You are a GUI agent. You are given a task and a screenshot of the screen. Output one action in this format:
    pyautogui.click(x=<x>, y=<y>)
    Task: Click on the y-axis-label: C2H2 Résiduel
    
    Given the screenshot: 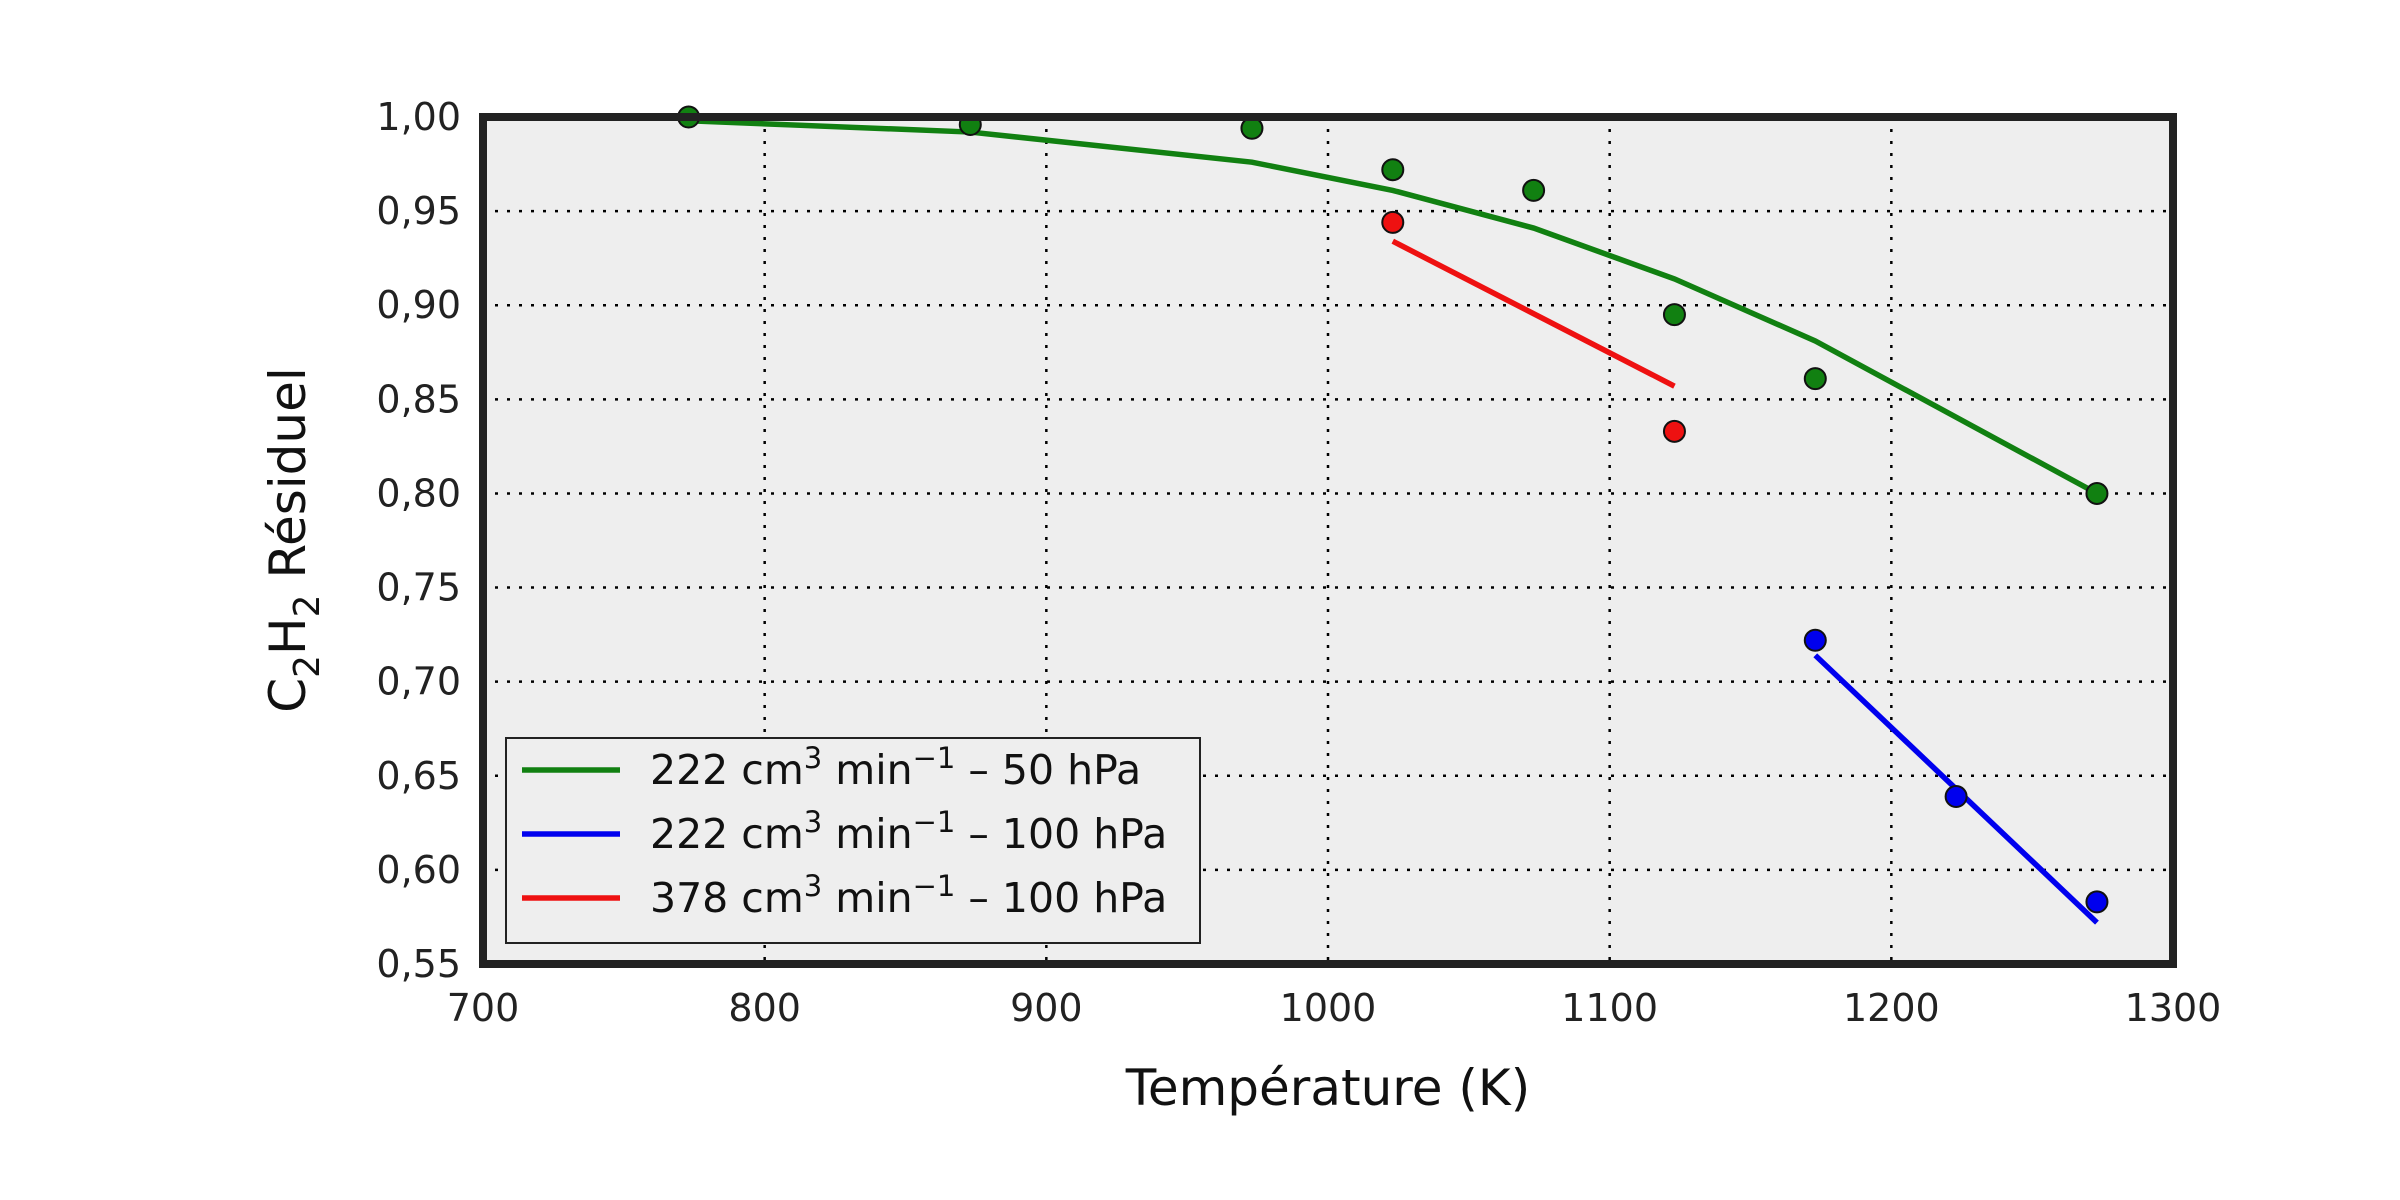 What is the action you would take?
    pyautogui.click(x=293, y=540)
    